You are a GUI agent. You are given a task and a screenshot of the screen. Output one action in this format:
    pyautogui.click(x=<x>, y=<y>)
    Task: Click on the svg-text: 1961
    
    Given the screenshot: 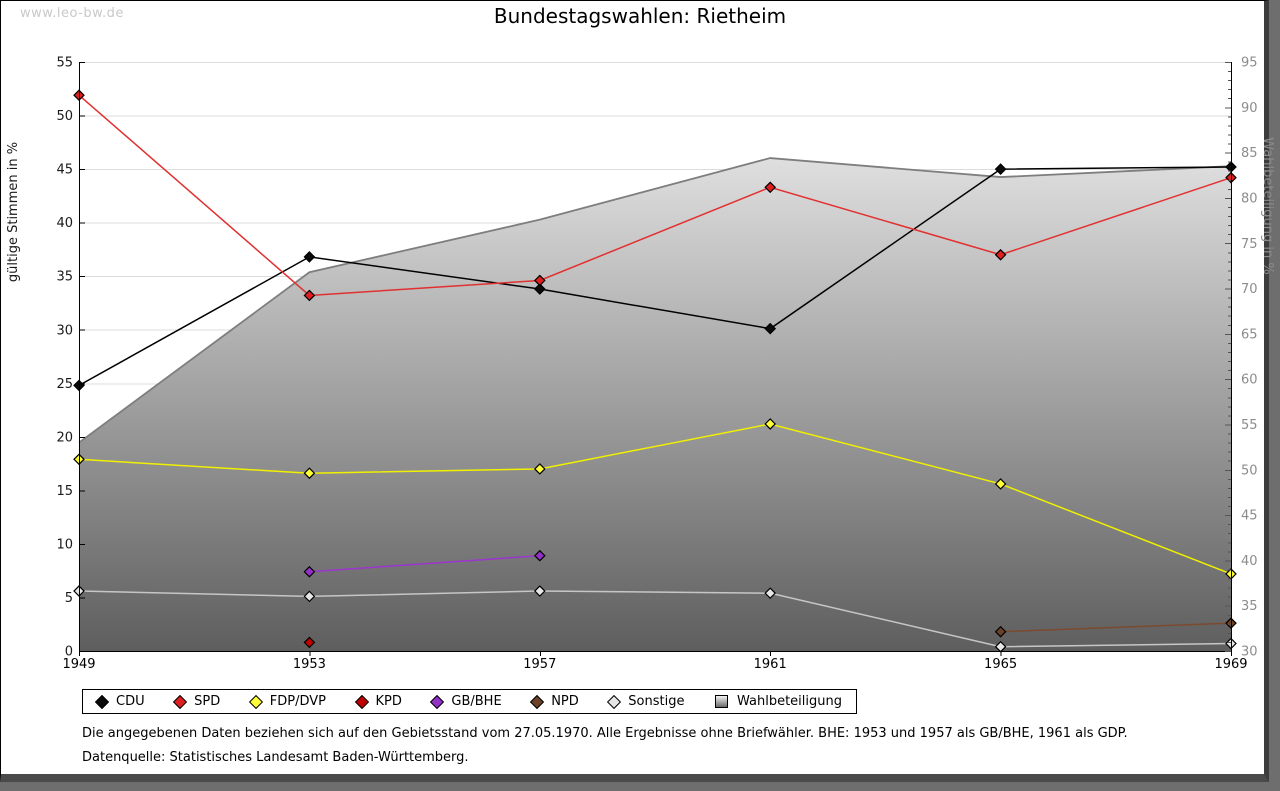 What is the action you would take?
    pyautogui.click(x=770, y=664)
    